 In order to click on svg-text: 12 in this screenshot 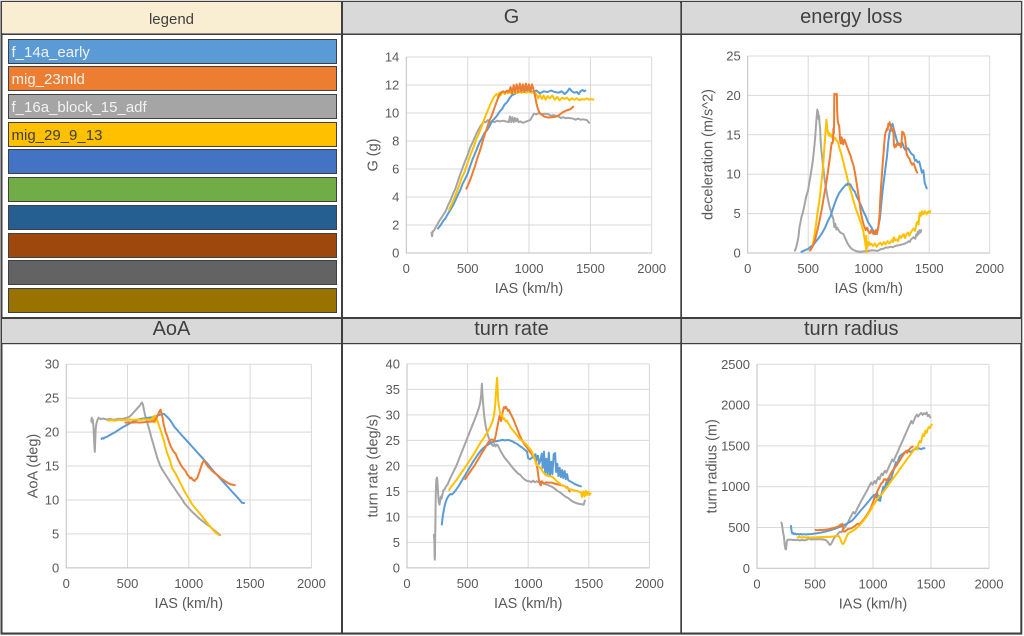, I will do `click(392, 85)`.